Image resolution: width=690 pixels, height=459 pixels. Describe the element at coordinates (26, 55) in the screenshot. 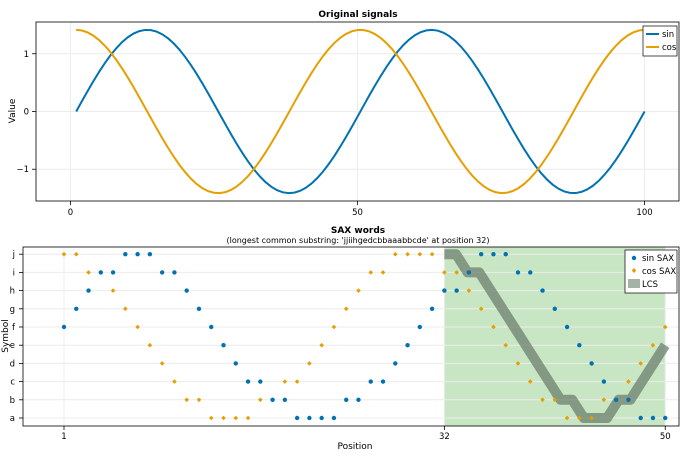

I see `signals-ytick-label: 1` at that location.